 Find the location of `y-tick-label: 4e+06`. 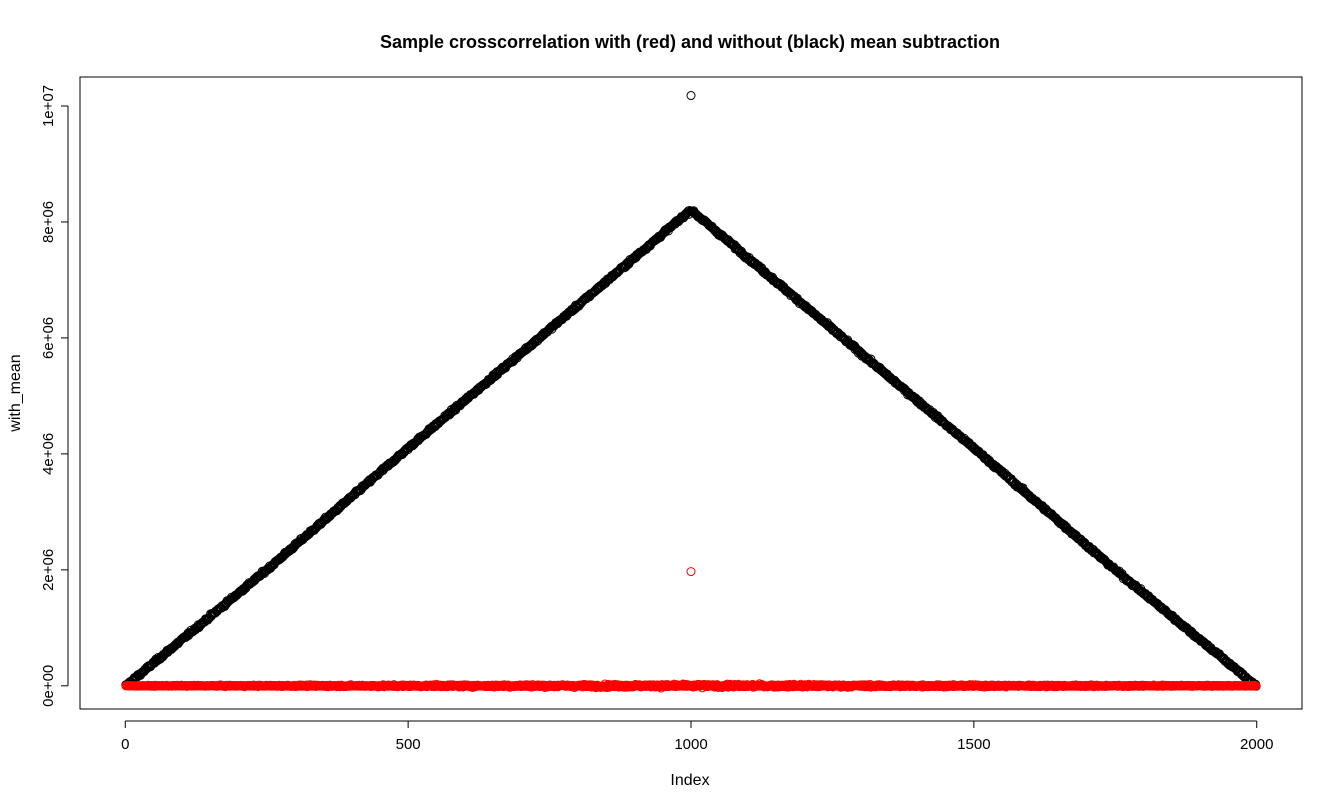

y-tick-label: 4e+06 is located at coordinates (48, 454).